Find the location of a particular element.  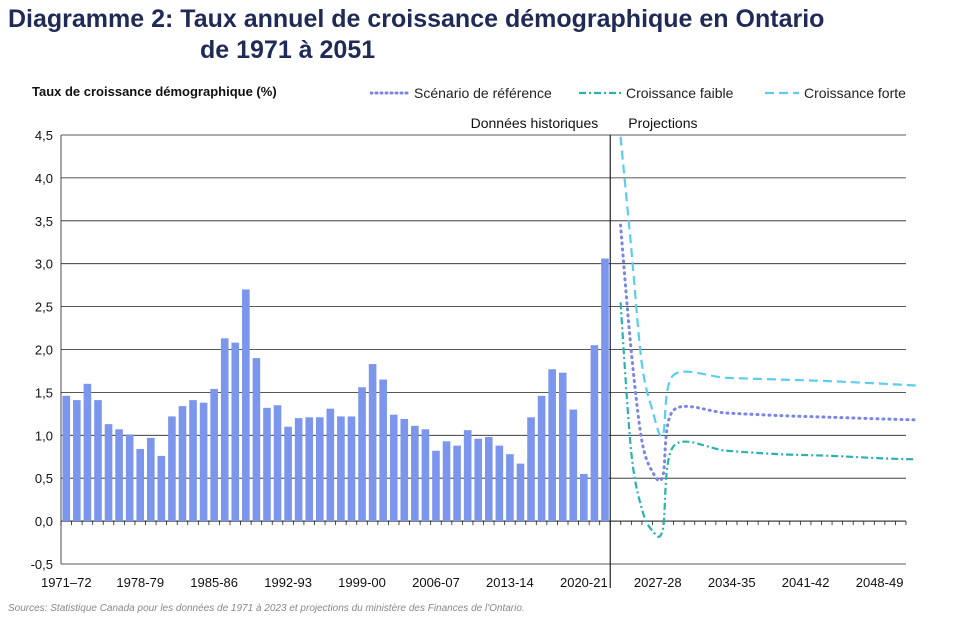

bar-1991–92 is located at coordinates (277, 463).